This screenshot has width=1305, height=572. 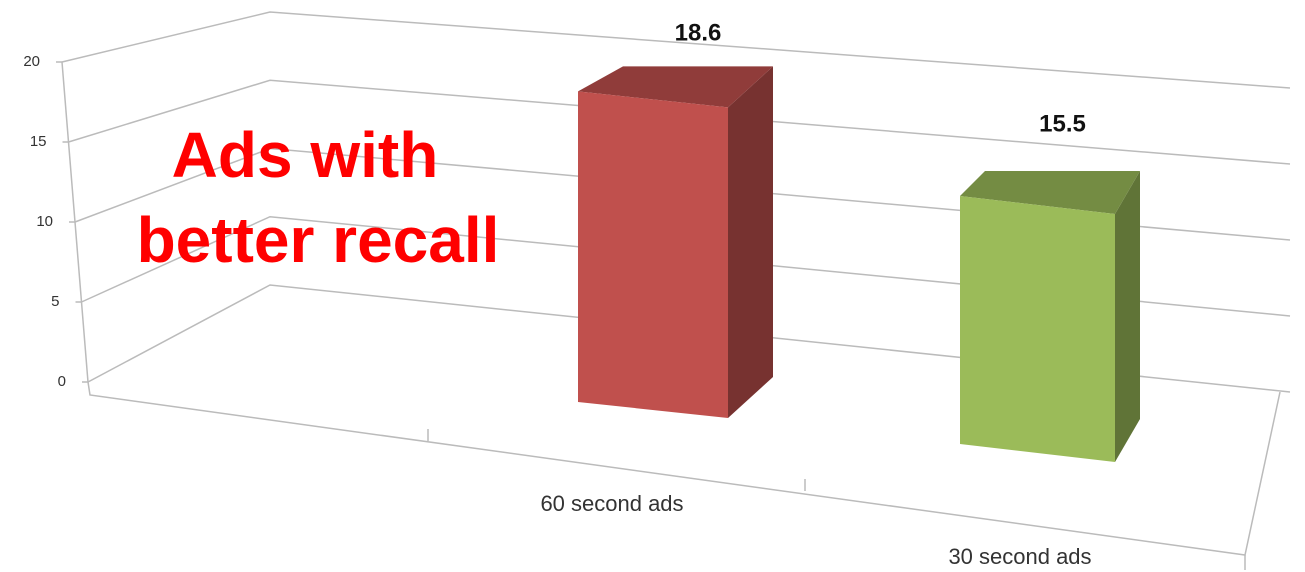 I want to click on y-tick-label: 10, so click(x=44, y=221).